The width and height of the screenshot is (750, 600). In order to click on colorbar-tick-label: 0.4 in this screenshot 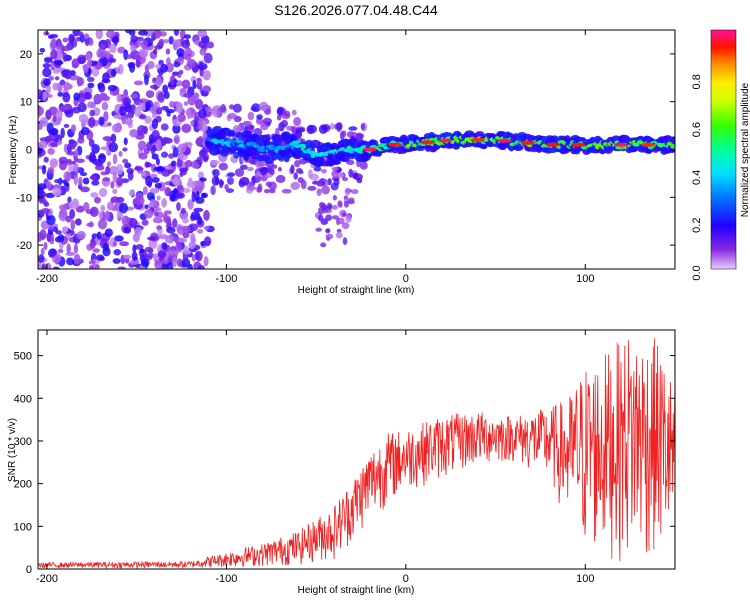, I will do `click(697, 177)`.